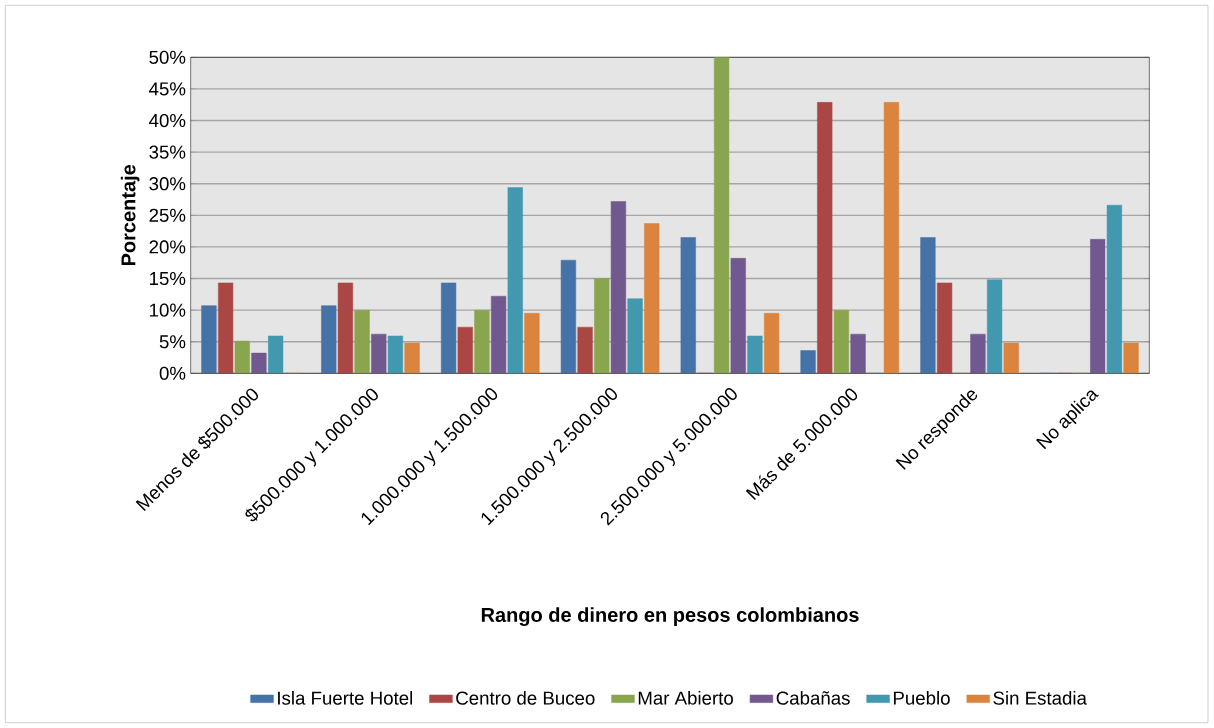 The width and height of the screenshot is (1214, 728). What do you see at coordinates (167, 247) in the screenshot?
I see `y-tick-label: 20%` at bounding box center [167, 247].